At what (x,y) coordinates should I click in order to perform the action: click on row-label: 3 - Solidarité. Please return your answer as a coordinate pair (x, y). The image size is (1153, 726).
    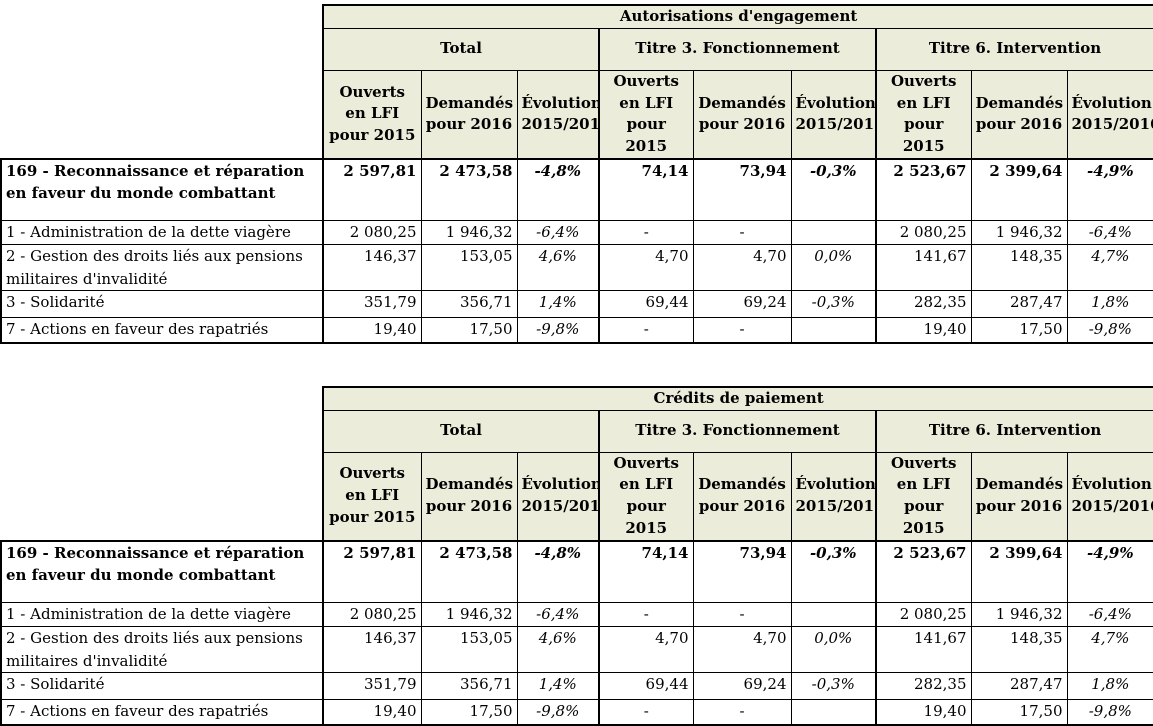
    Looking at the image, I should click on (162, 686).